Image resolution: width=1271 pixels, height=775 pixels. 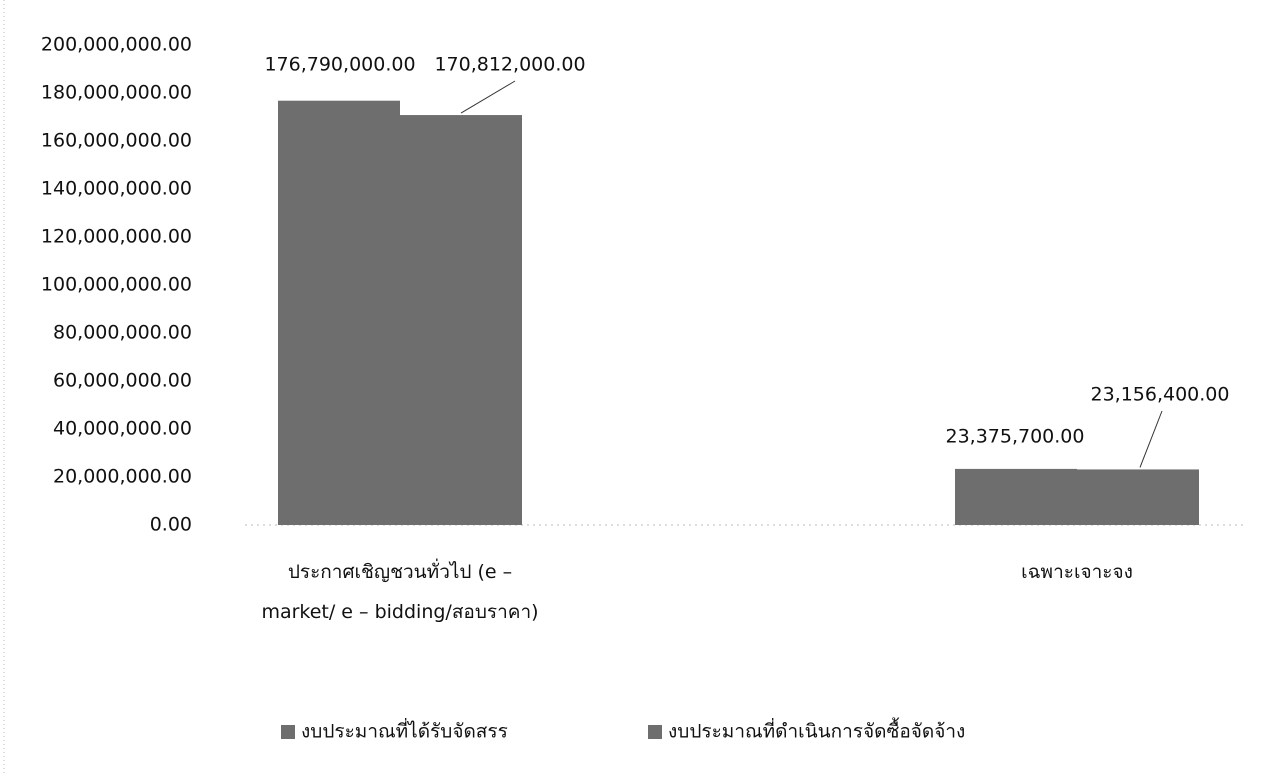 I want to click on y-tick-label: 120,000,000.00, so click(x=116, y=237).